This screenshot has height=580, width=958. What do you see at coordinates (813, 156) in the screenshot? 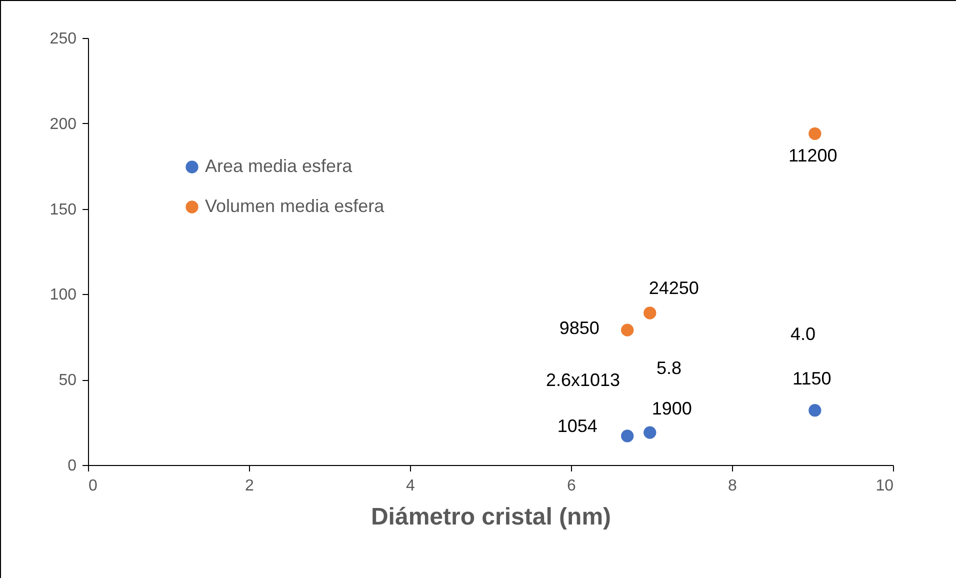
I see `annotation: 11200` at bounding box center [813, 156].